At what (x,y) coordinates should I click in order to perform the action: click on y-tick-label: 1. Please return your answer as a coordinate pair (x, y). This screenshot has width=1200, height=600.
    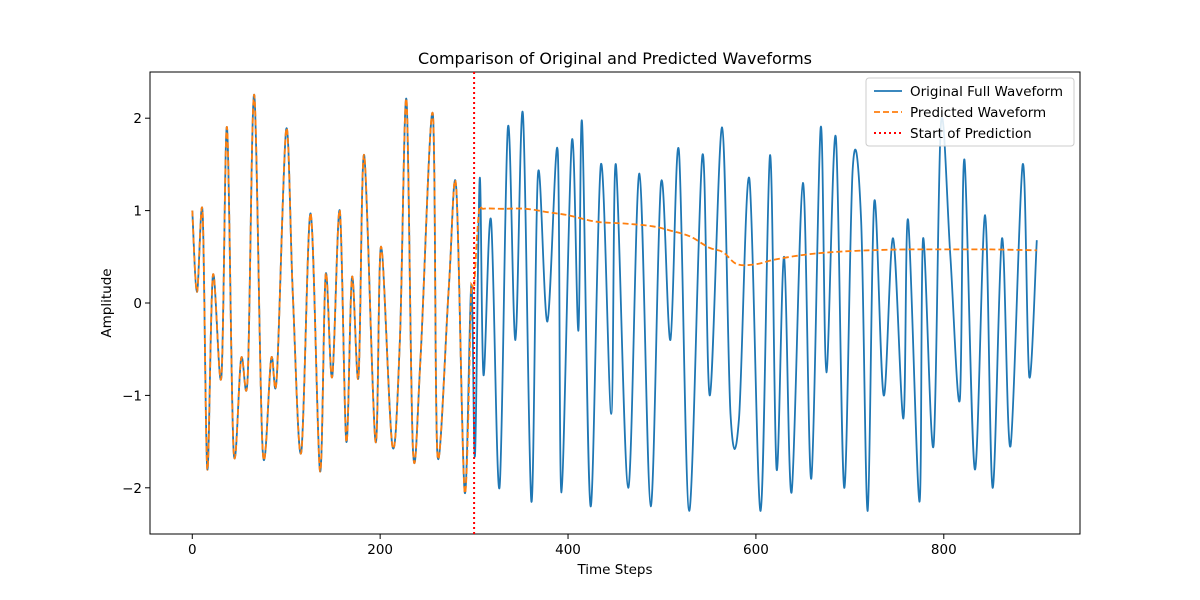
    Looking at the image, I should click on (137, 212).